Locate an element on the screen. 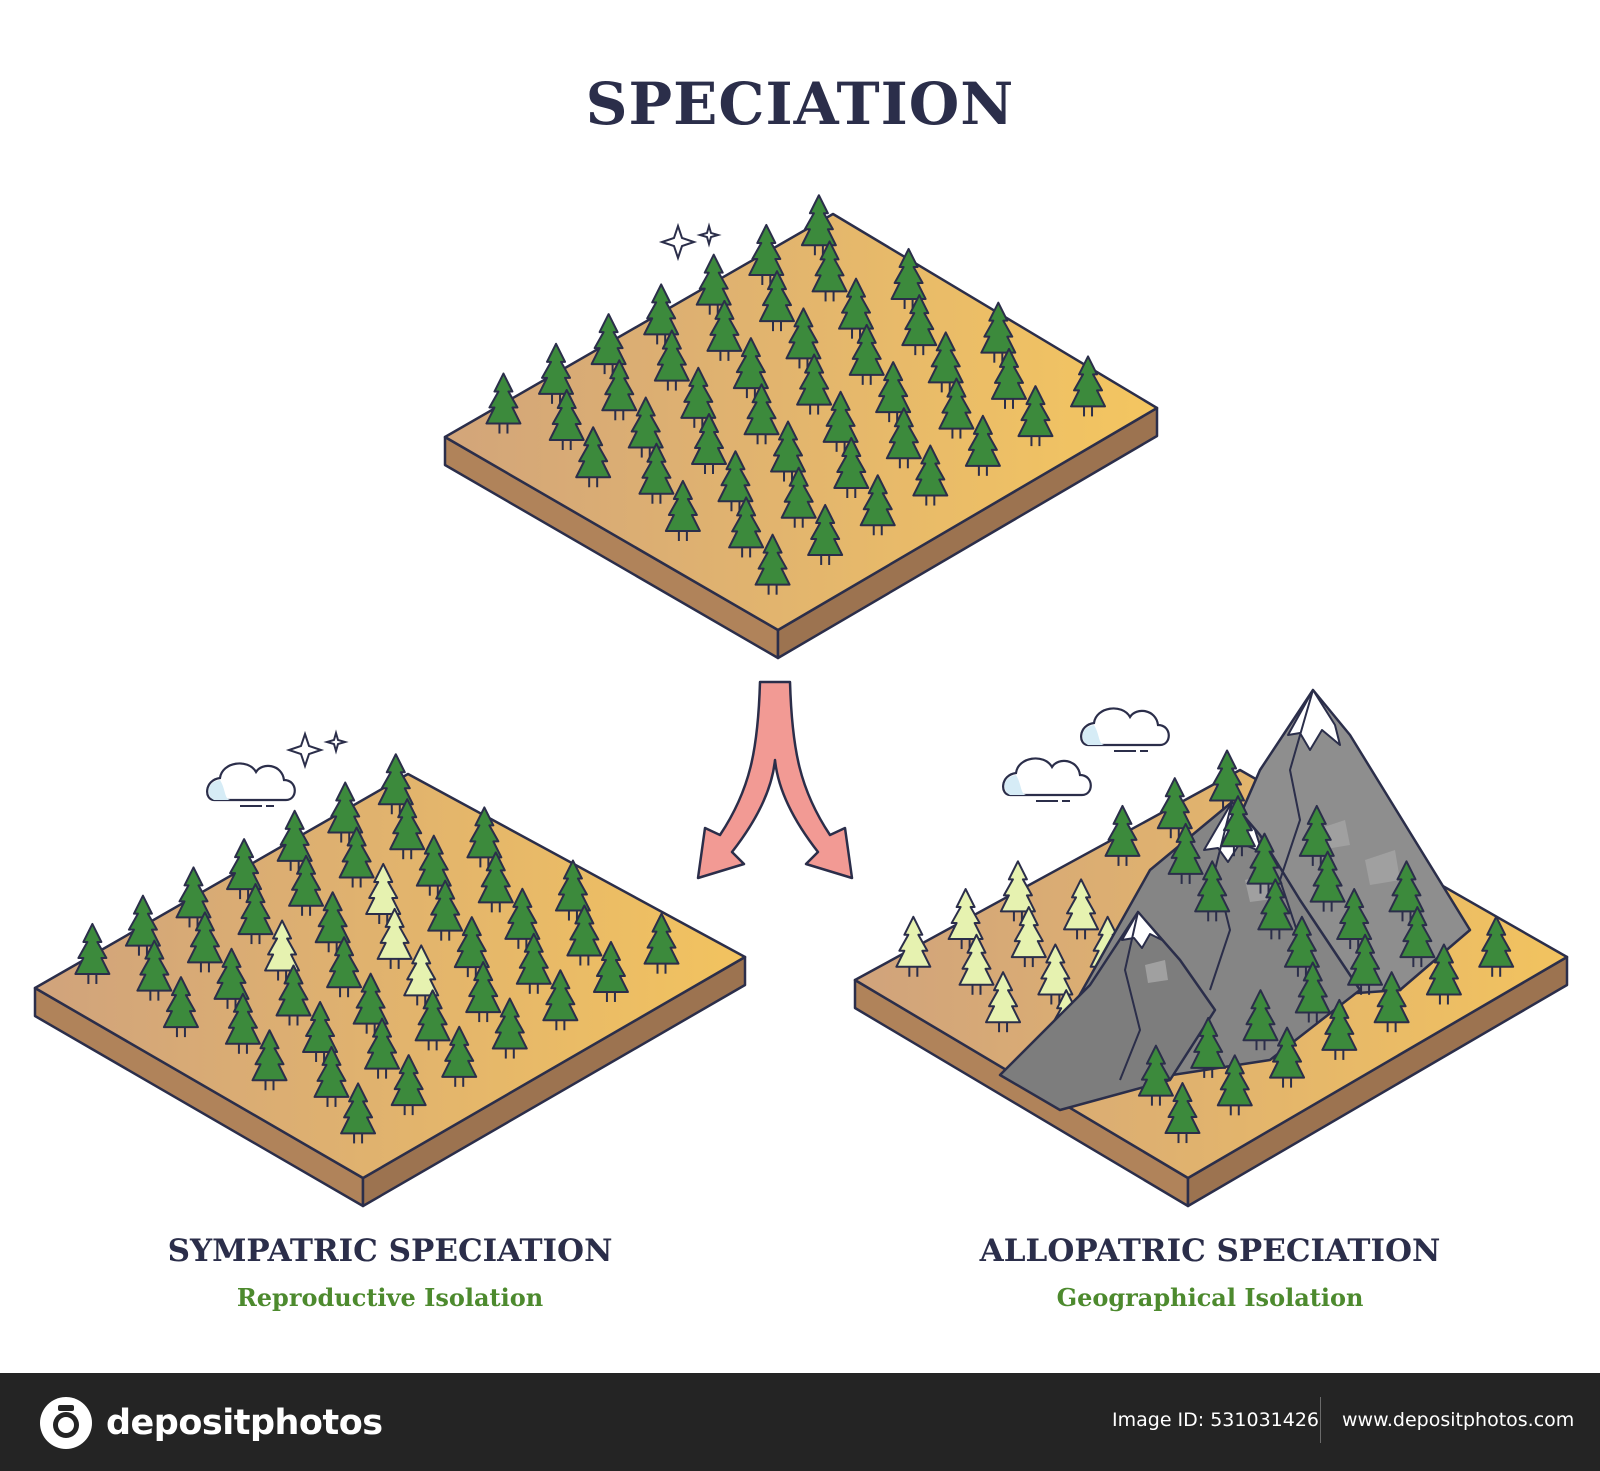 Image resolution: width=1600 pixels, height=1471 pixels. brand-logo: depositphotos is located at coordinates (210, 1423).